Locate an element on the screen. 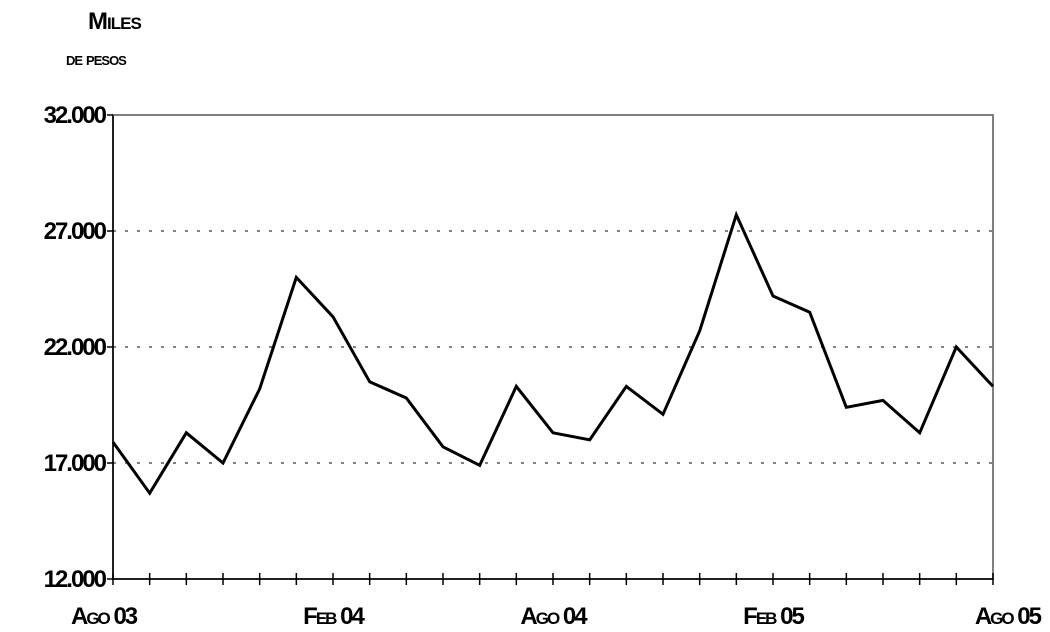 The image size is (1050, 632). y-tick-labels: 12.000 17.000 22.000 27.000 32.000 is located at coordinates (76, 347).